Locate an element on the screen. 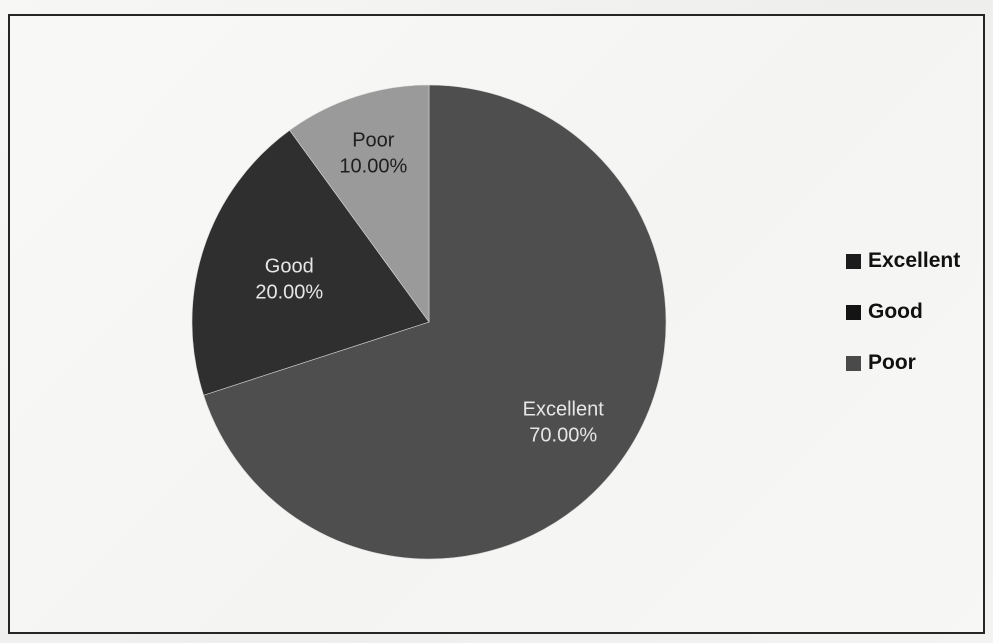 The height and width of the screenshot is (643, 993). legend-label-good: Good is located at coordinates (895, 311).